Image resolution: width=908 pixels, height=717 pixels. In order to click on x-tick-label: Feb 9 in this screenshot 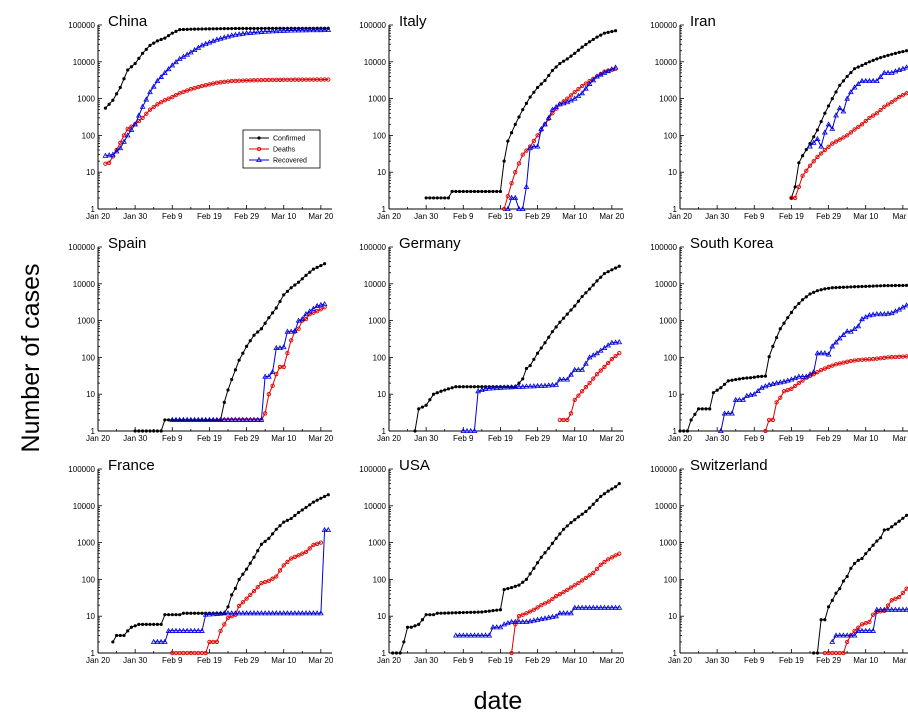, I will do `click(172, 438)`.